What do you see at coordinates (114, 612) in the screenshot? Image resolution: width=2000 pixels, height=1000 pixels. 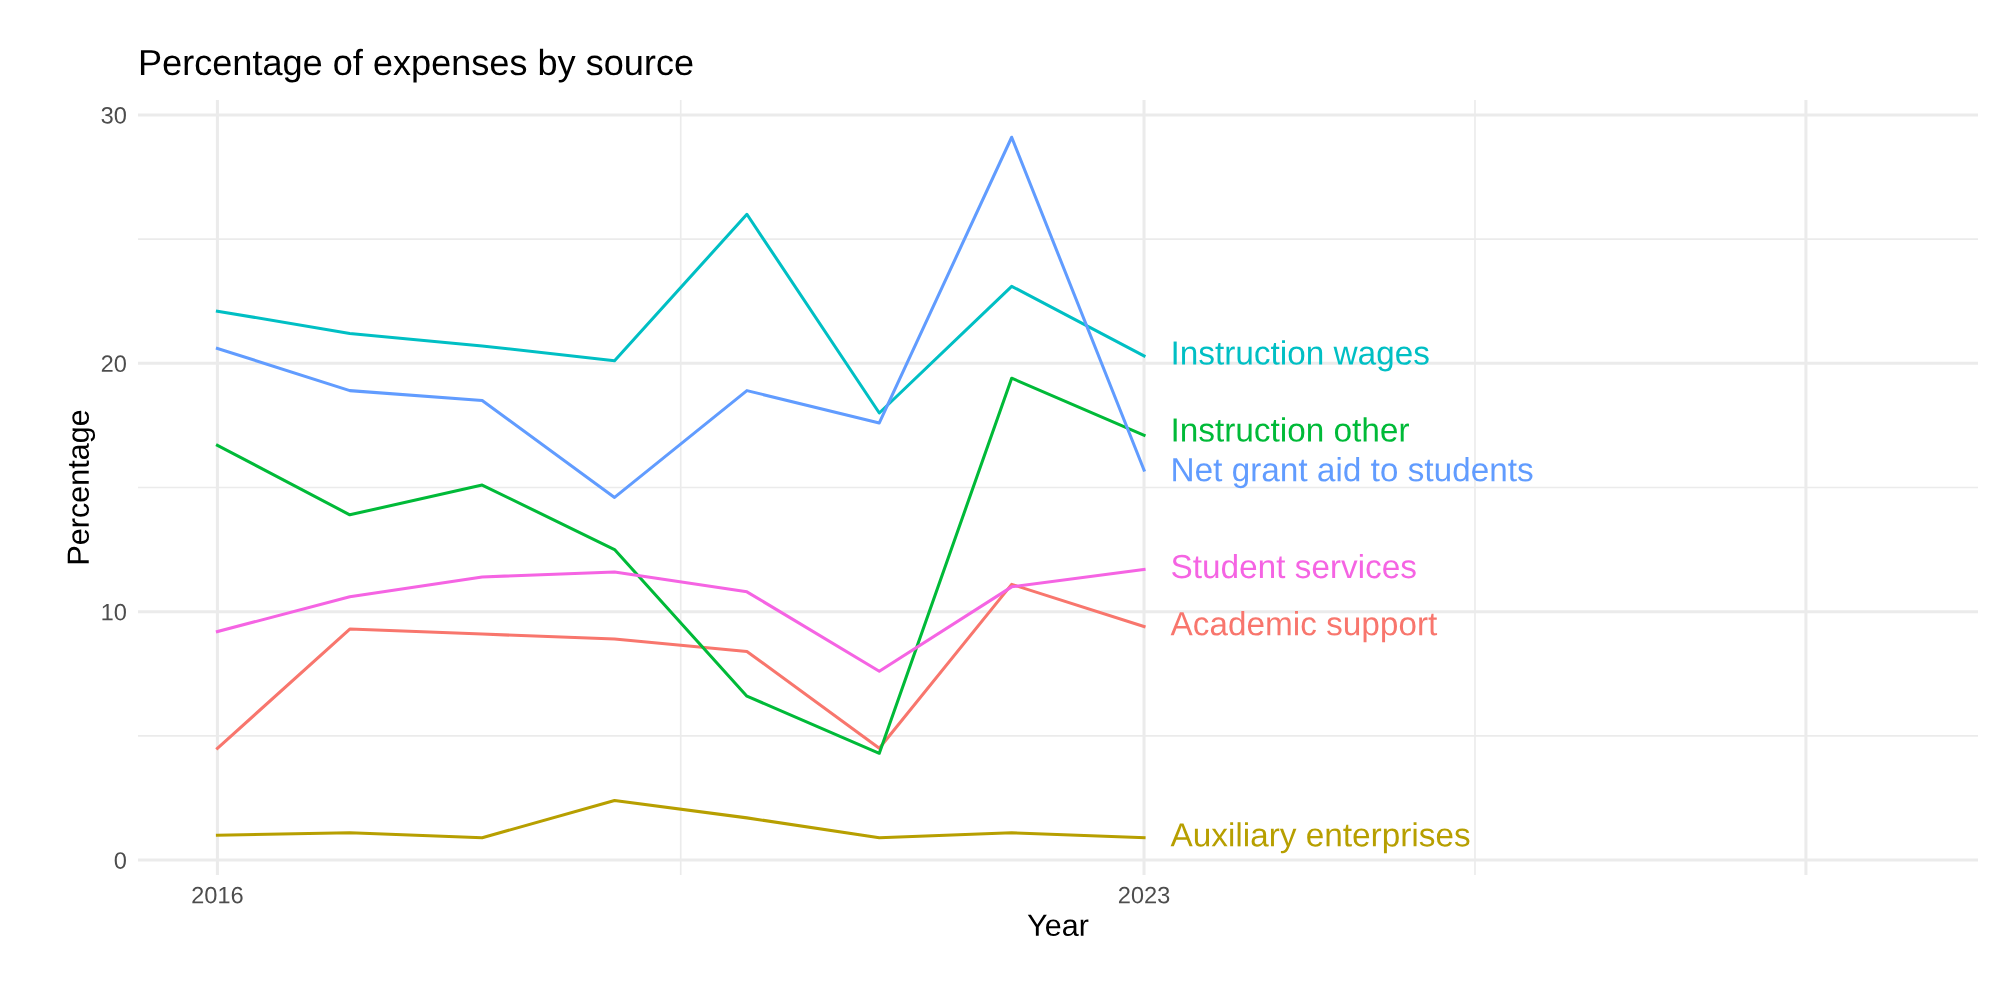 I see `y-tick-label: 10` at bounding box center [114, 612].